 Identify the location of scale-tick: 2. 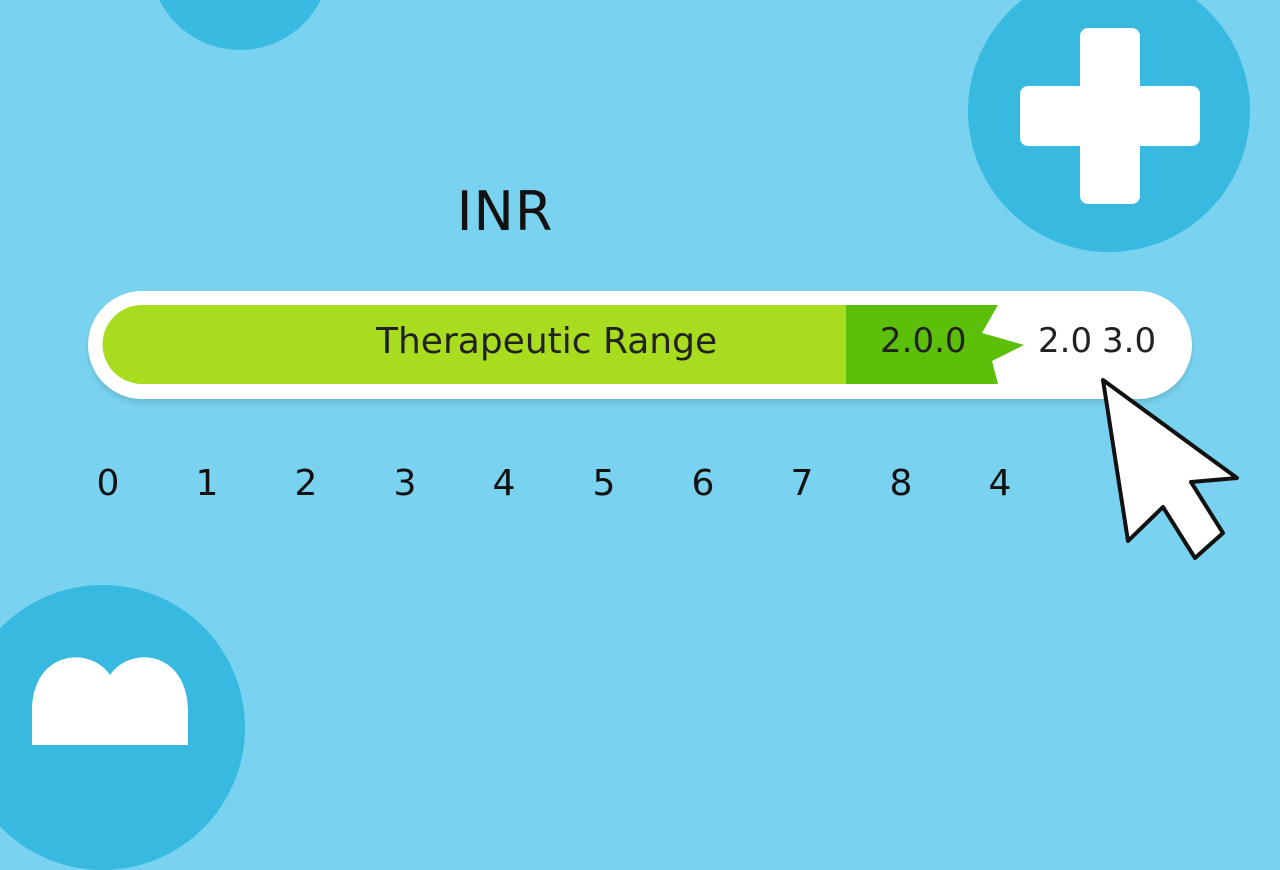
(306, 483).